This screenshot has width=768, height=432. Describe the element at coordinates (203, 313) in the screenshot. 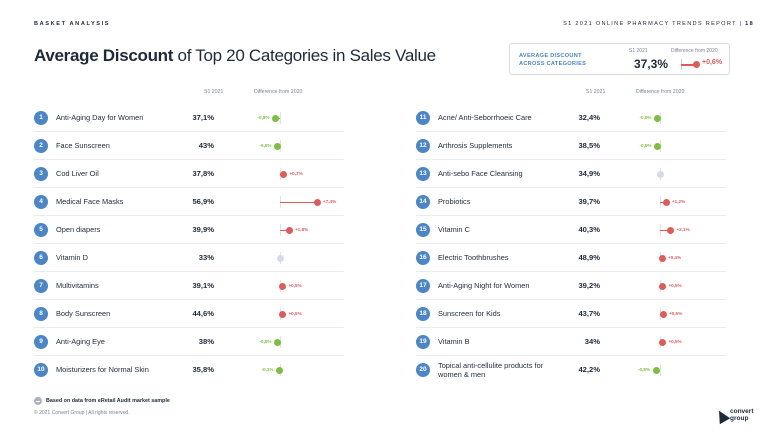

I see `discount-value: 44,6%` at that location.